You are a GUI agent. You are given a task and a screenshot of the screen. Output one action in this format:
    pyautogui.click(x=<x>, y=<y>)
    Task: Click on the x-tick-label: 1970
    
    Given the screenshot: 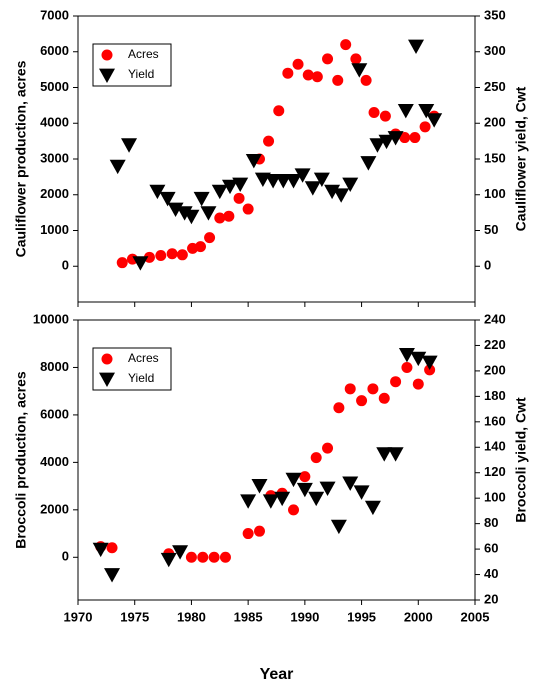 What is the action you would take?
    pyautogui.click(x=78, y=616)
    